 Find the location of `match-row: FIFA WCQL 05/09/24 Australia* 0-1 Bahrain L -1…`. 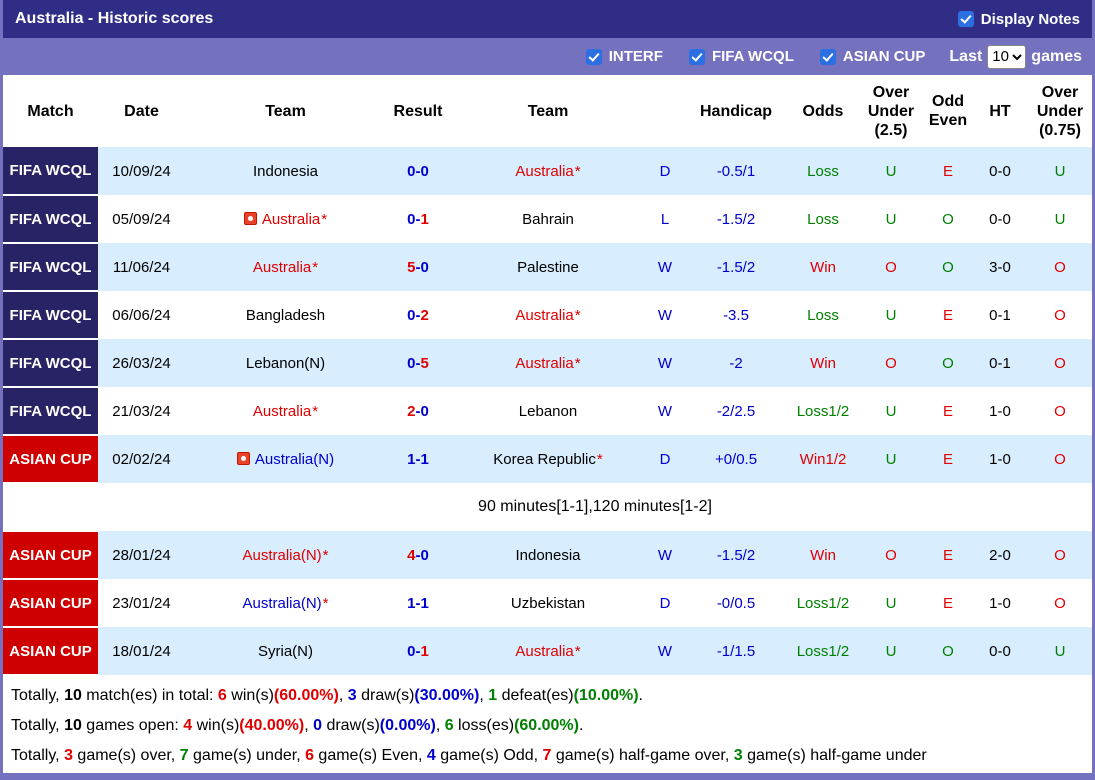

match-row: FIFA WCQL 05/09/24 Australia* 0-1 Bahrain L -1… is located at coordinates (547, 219).